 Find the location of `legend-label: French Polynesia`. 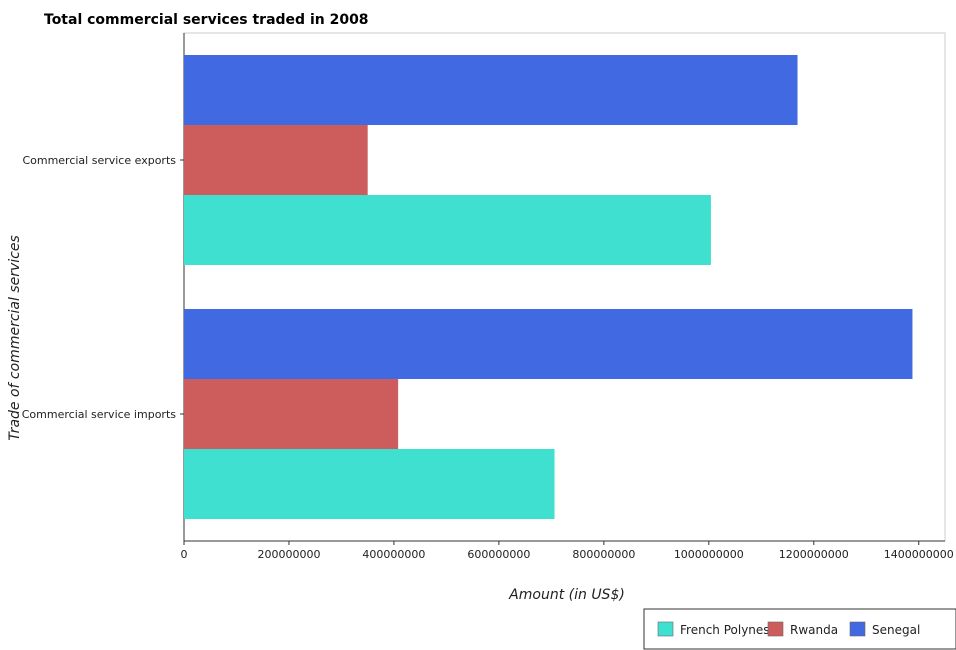

legend-label: French Polynesia is located at coordinates (730, 630).